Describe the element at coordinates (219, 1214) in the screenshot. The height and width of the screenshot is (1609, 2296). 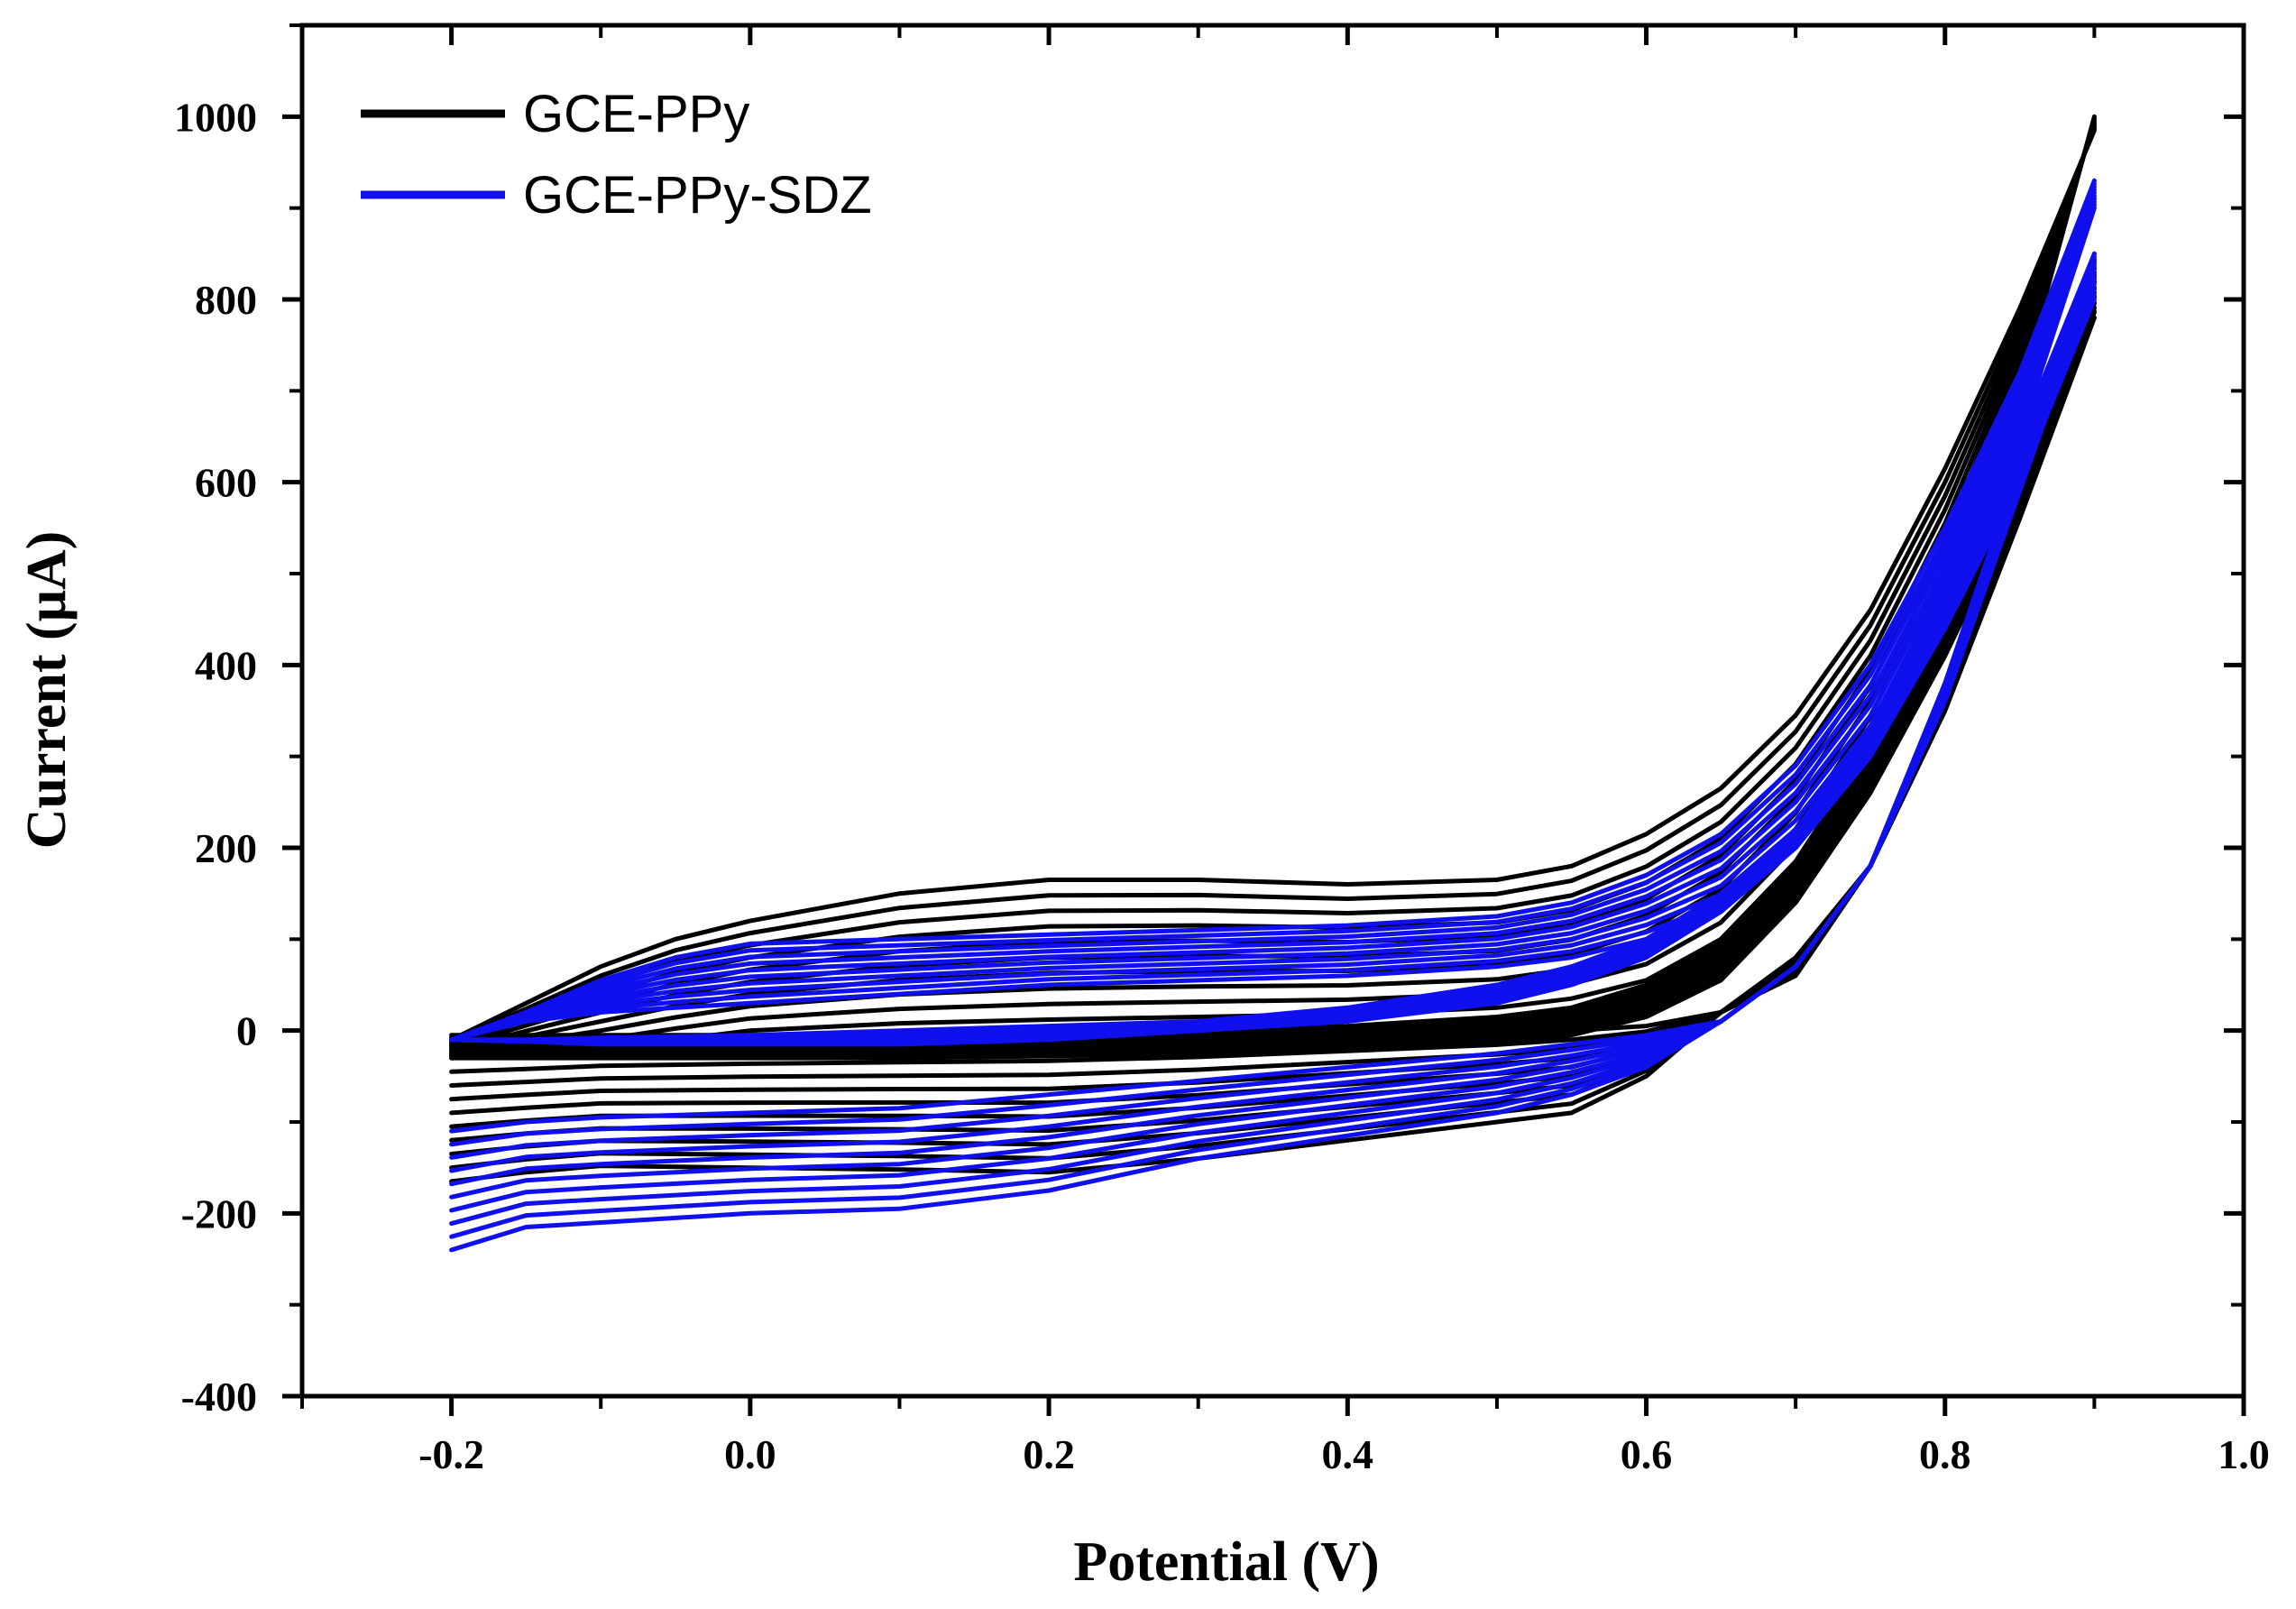
I see `y-tick-label: -200` at that location.